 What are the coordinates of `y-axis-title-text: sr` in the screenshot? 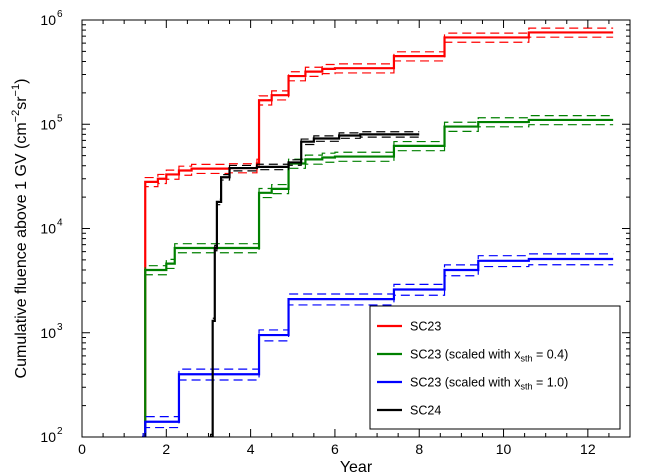 It's located at (21, 103).